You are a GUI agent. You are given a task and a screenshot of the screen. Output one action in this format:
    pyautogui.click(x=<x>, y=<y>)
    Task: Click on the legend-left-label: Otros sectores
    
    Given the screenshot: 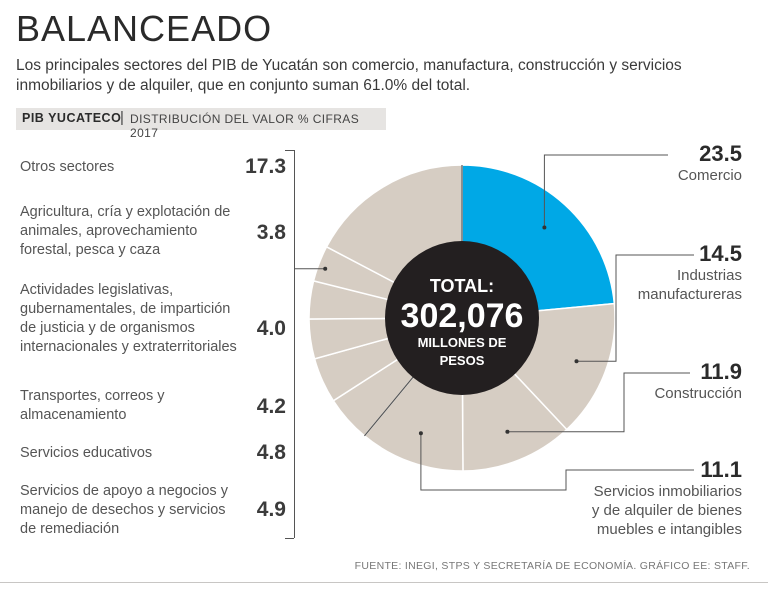 What is the action you would take?
    pyautogui.click(x=67, y=167)
    